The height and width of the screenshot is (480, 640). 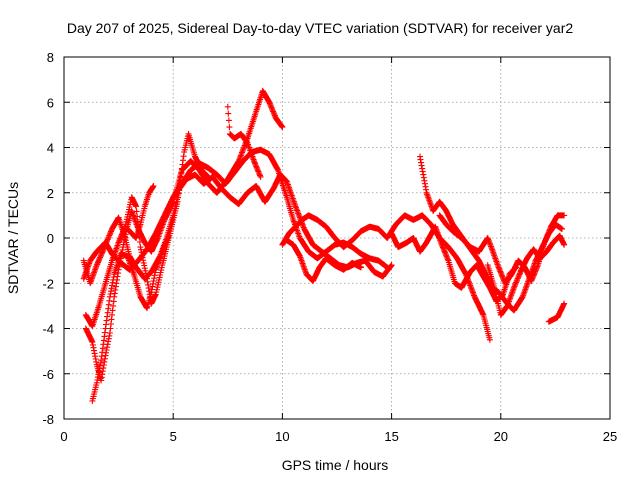 I want to click on y-tick-label: 2, so click(x=50, y=193).